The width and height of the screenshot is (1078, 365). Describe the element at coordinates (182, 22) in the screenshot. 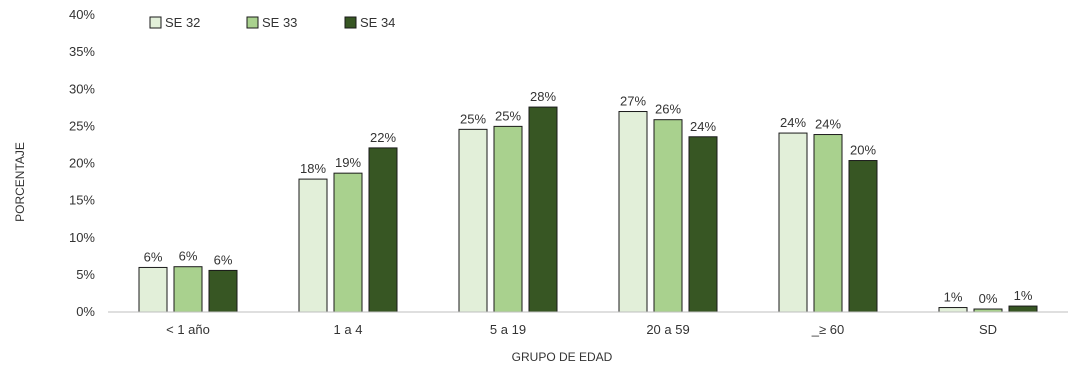

I see `legend-label: SE 32` at that location.